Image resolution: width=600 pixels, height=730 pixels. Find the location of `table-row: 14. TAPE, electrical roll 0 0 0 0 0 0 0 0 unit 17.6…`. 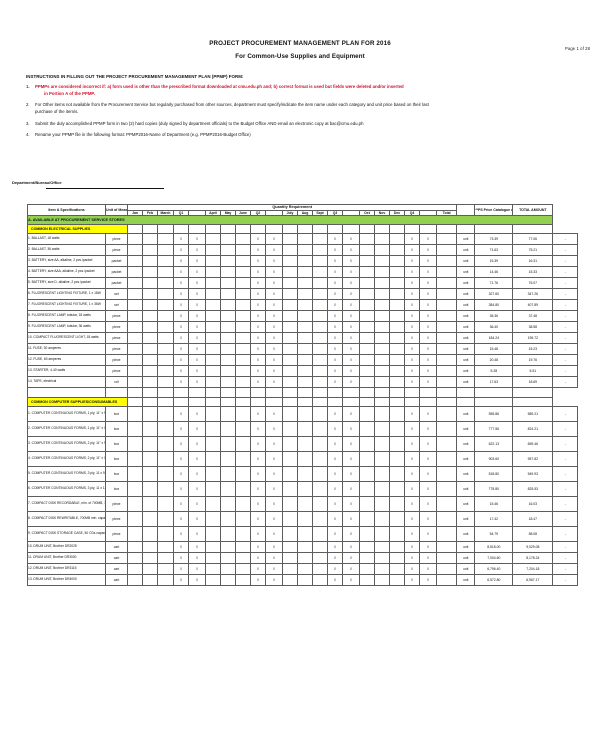

table-row: 14. TAPE, electrical roll 0 0 0 0 0 0 0 0 unit 17.6… is located at coordinates (303, 381).